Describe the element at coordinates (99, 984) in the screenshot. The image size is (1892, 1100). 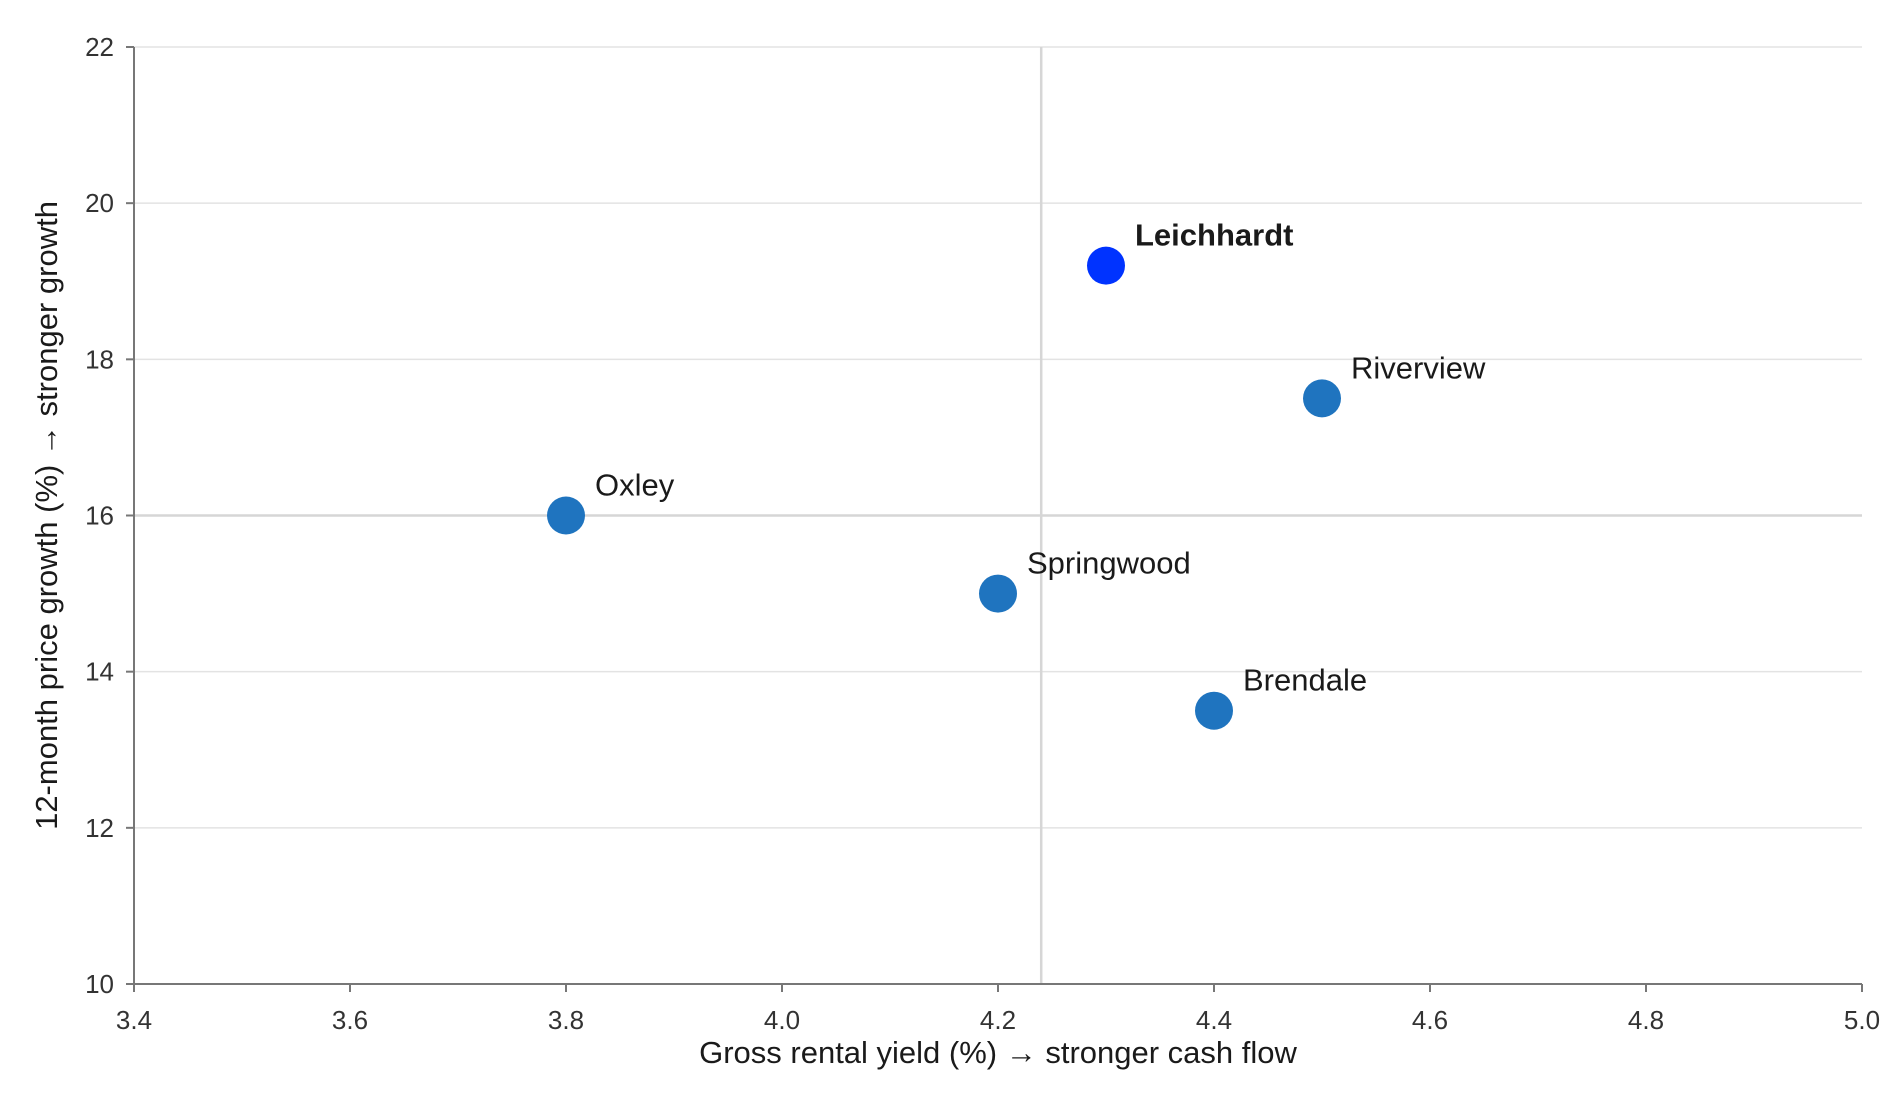
I see `y-tick-label: 10` at that location.